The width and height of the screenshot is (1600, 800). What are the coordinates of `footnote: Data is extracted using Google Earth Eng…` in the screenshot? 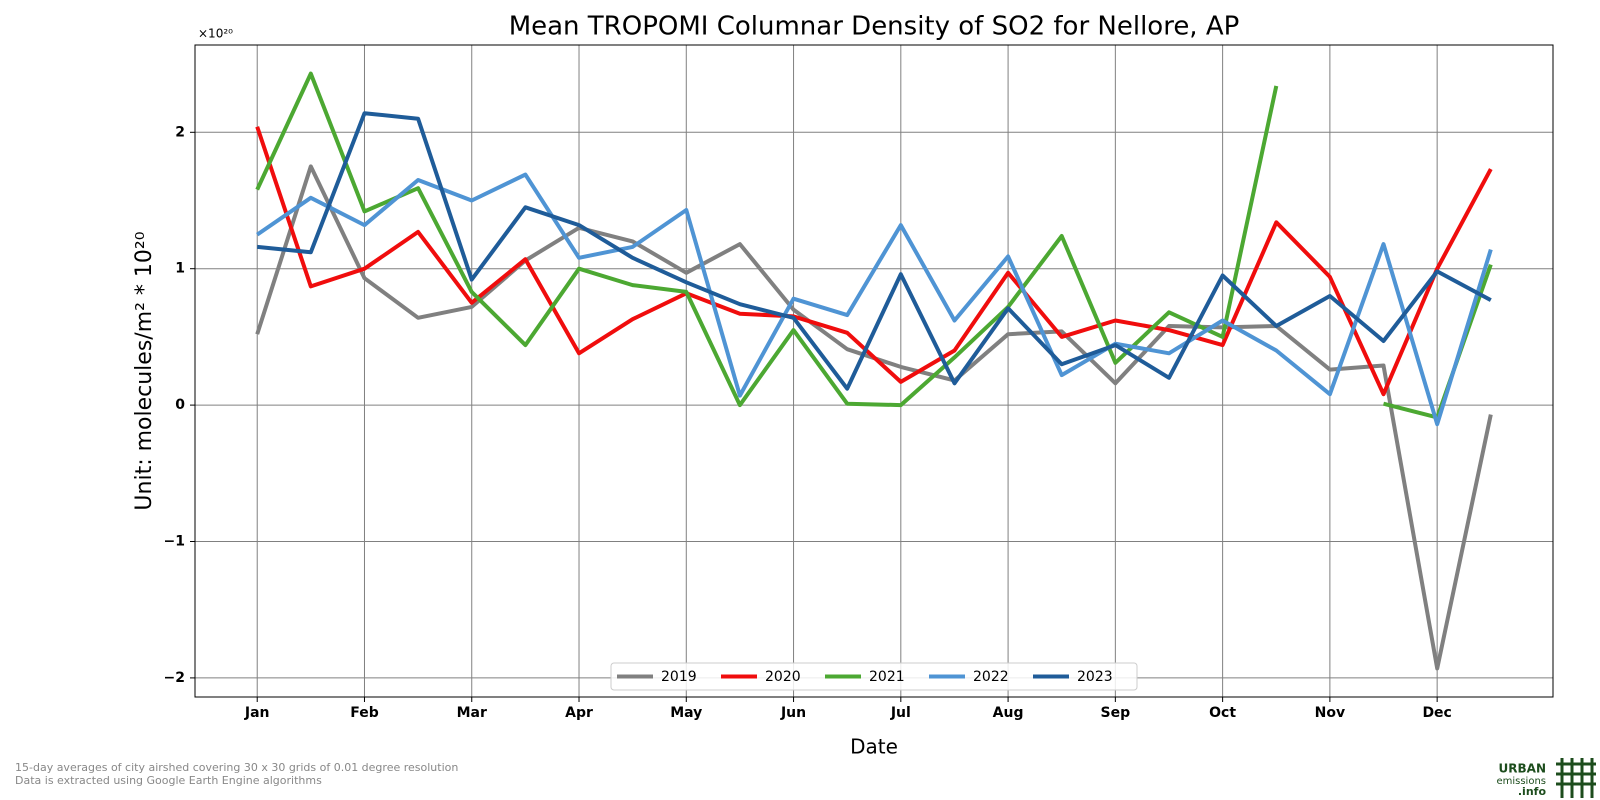 It's located at (168, 780).